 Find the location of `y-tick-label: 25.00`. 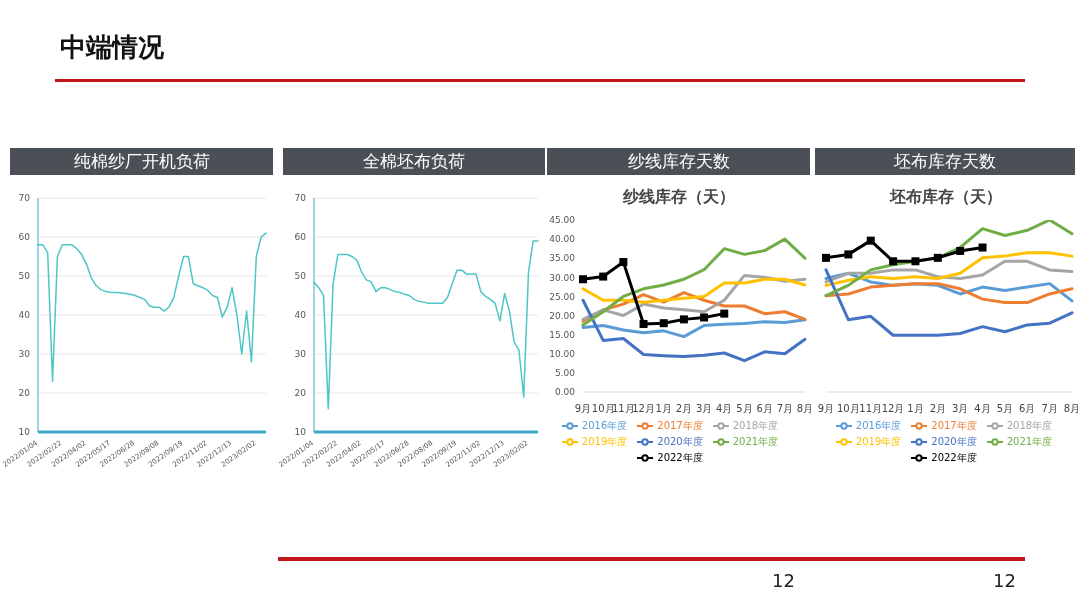

y-tick-label: 25.00 is located at coordinates (562, 296).